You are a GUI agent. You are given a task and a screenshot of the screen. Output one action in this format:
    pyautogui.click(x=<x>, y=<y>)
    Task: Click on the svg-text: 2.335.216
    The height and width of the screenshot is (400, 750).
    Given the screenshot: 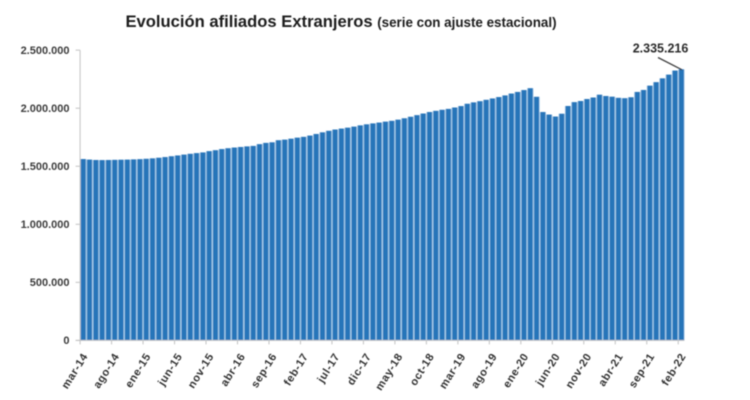 What is the action you would take?
    pyautogui.click(x=661, y=49)
    